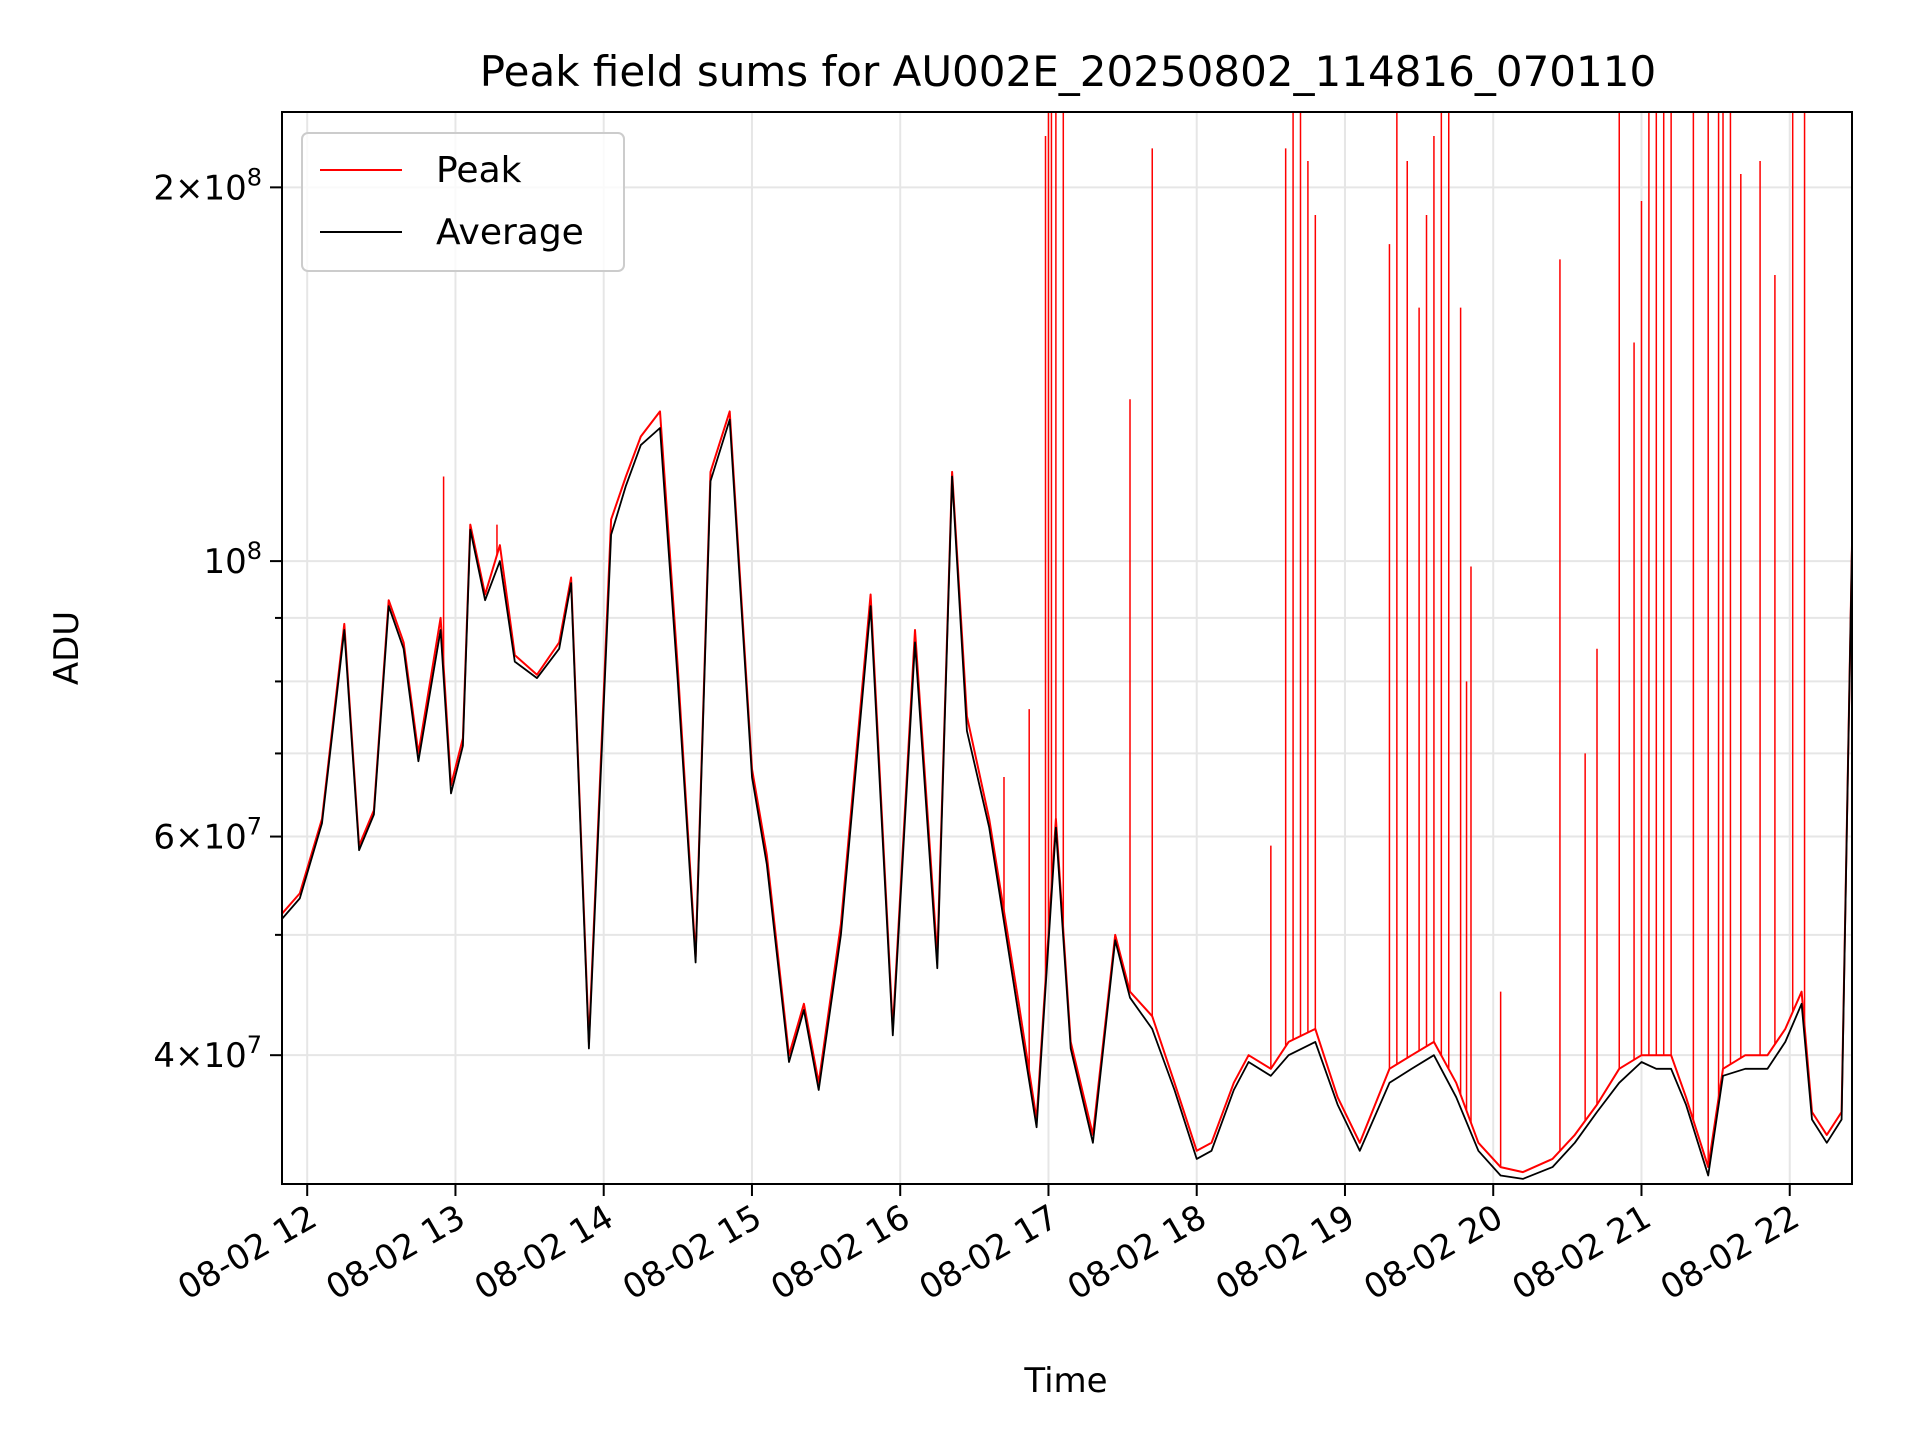 The width and height of the screenshot is (1920, 1440). Describe the element at coordinates (217, 619) in the screenshot. I see `y-axis-ticks: 2×108 108 6×107 4×107` at that location.